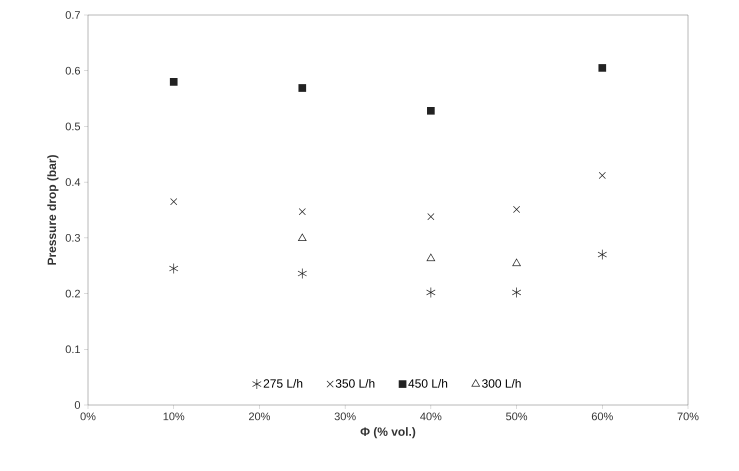 The height and width of the screenshot is (471, 739). Describe the element at coordinates (73, 70) in the screenshot. I see `y-tick-label: 0.6` at that location.